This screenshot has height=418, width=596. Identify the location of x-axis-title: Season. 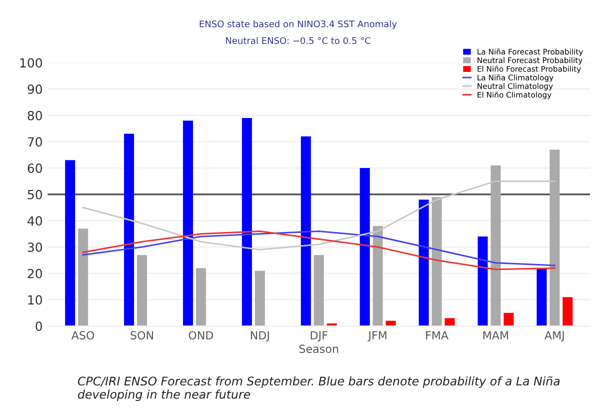
(318, 349).